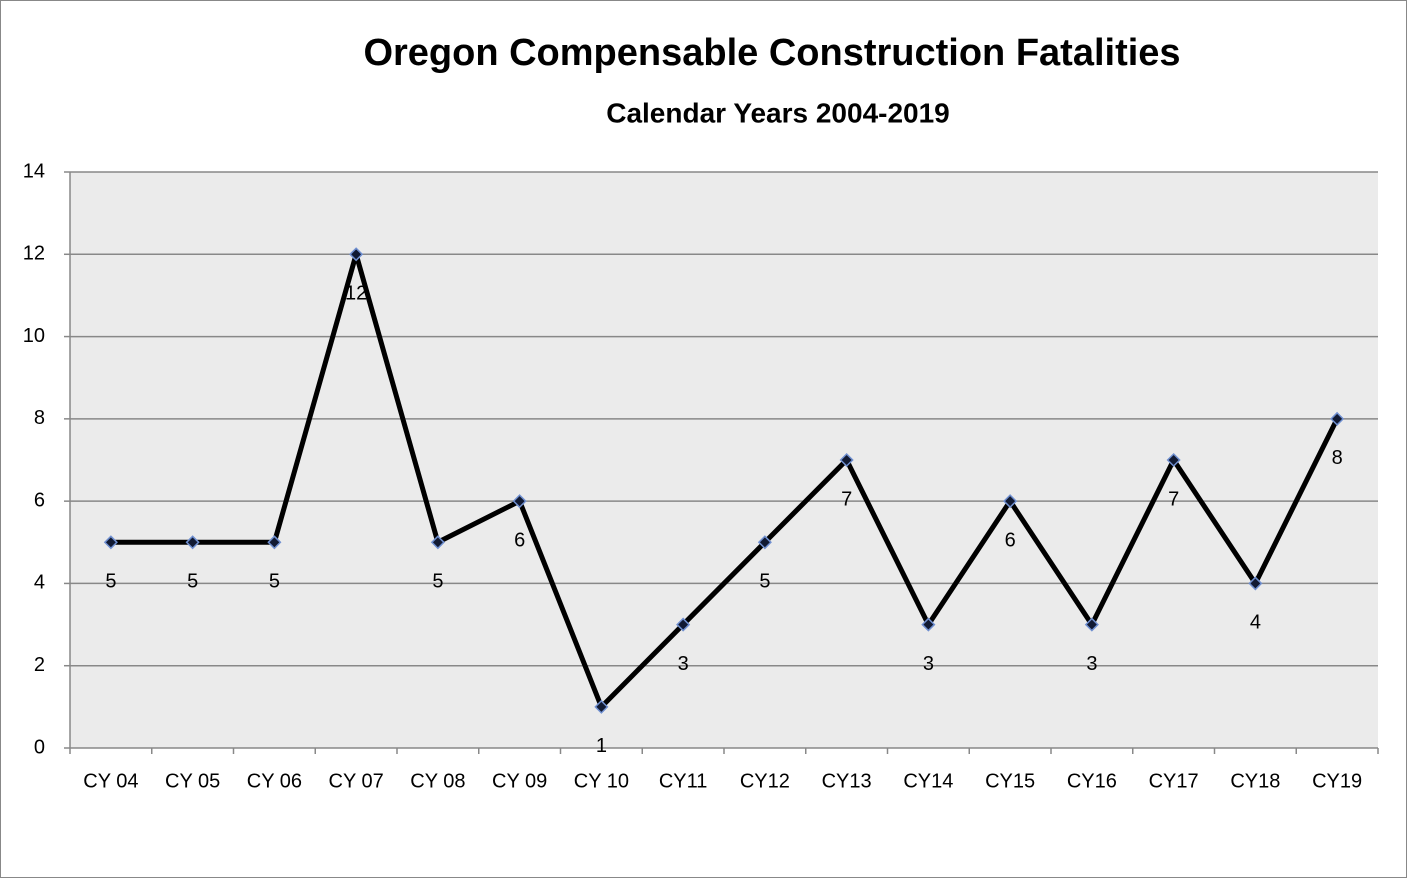  I want to click on data-label: 12, so click(356, 294).